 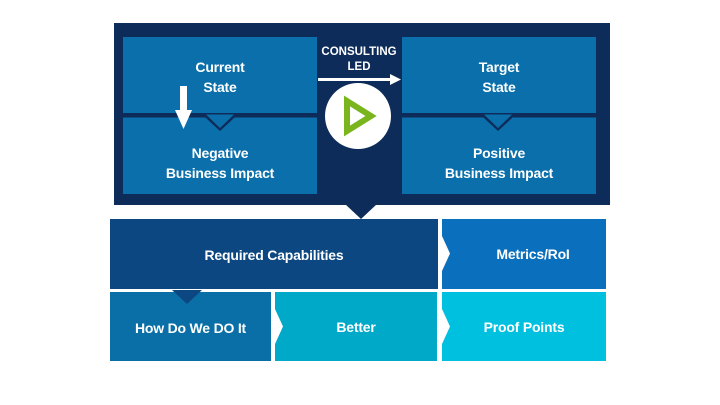 I want to click on target-state-label: Target State, so click(x=499, y=77).